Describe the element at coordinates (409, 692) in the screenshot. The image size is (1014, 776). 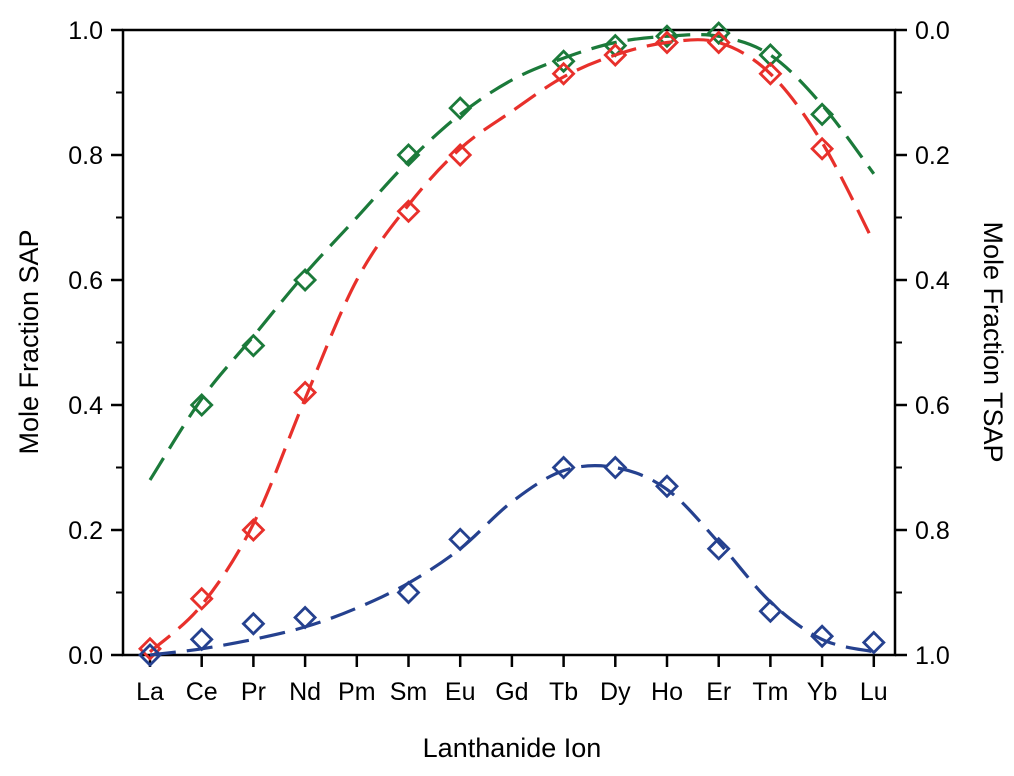
I see `x-tick-label: Sm` at that location.